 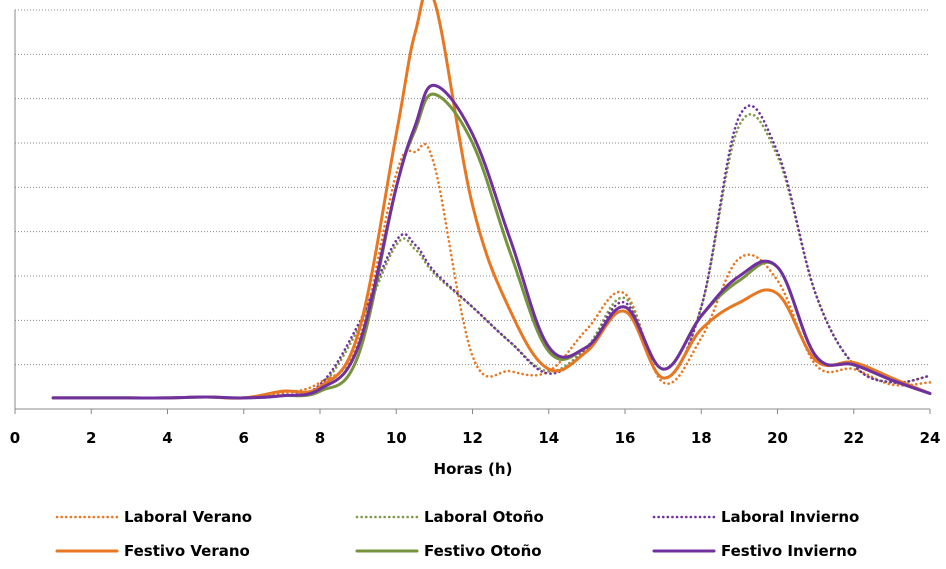 What do you see at coordinates (701, 438) in the screenshot?
I see `x-tick-label-18: 18` at bounding box center [701, 438].